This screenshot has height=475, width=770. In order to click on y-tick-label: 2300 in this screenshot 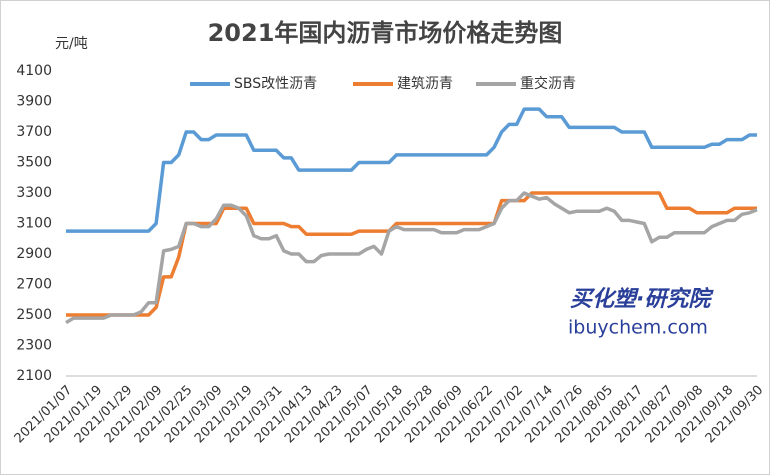, I will do `click(34, 346)`.